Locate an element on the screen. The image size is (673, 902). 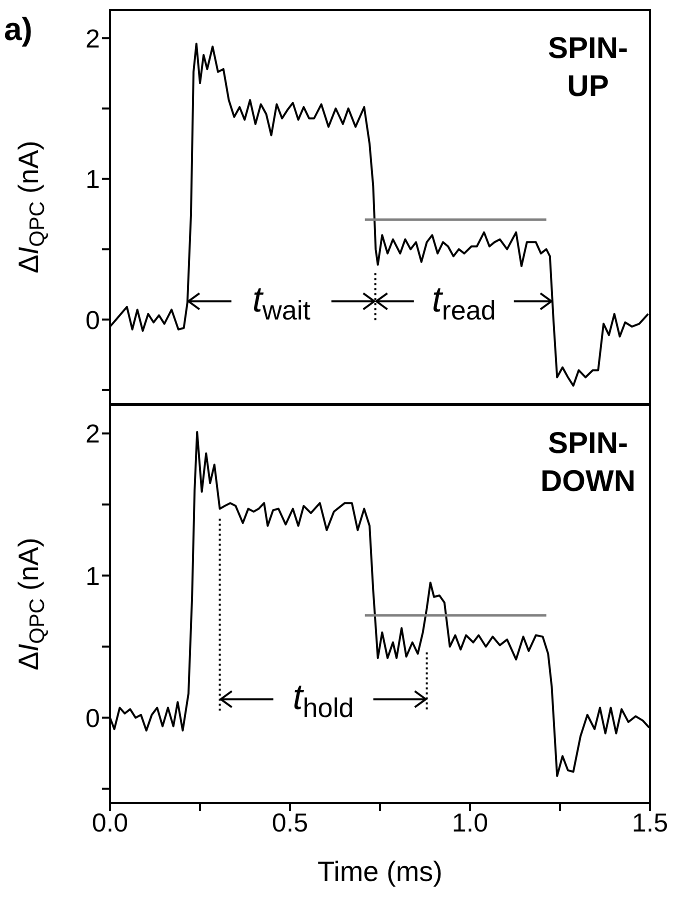
x-tick-label: 1.5 is located at coordinates (650, 822).